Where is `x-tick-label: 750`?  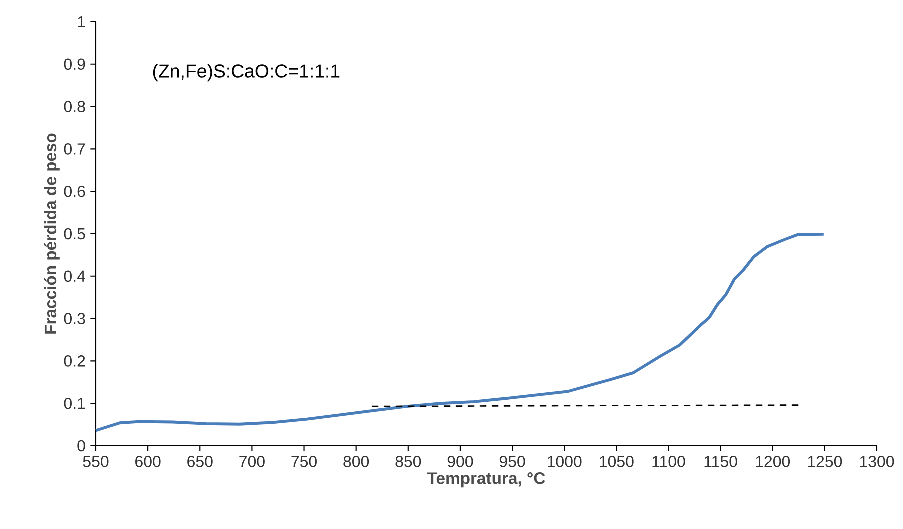
x-tick-label: 750 is located at coordinates (304, 462).